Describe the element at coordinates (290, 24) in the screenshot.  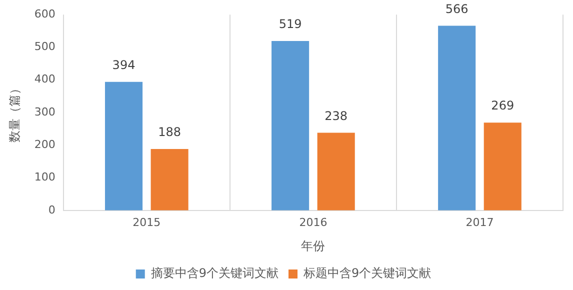
I see `data-label: 519` at that location.